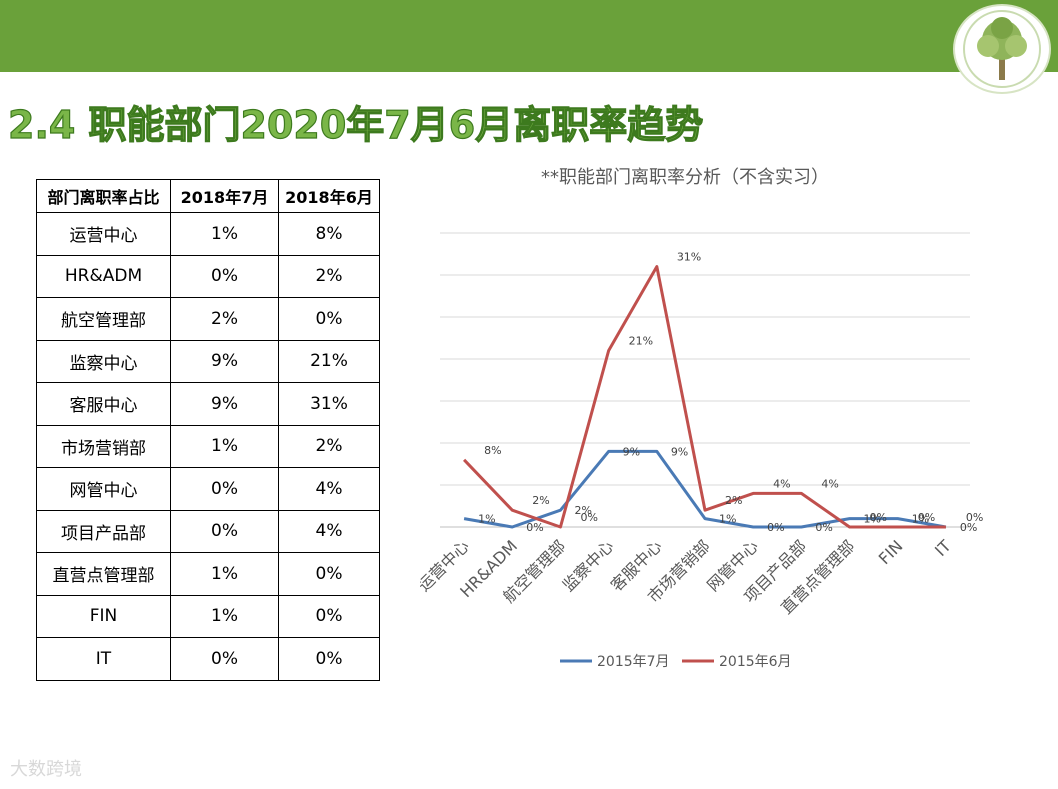 This screenshot has height=789, width=1058. Describe the element at coordinates (355, 124) in the screenshot. I see `page-title: 2.4 职能部门2020年7月6月离职率趋势` at that location.